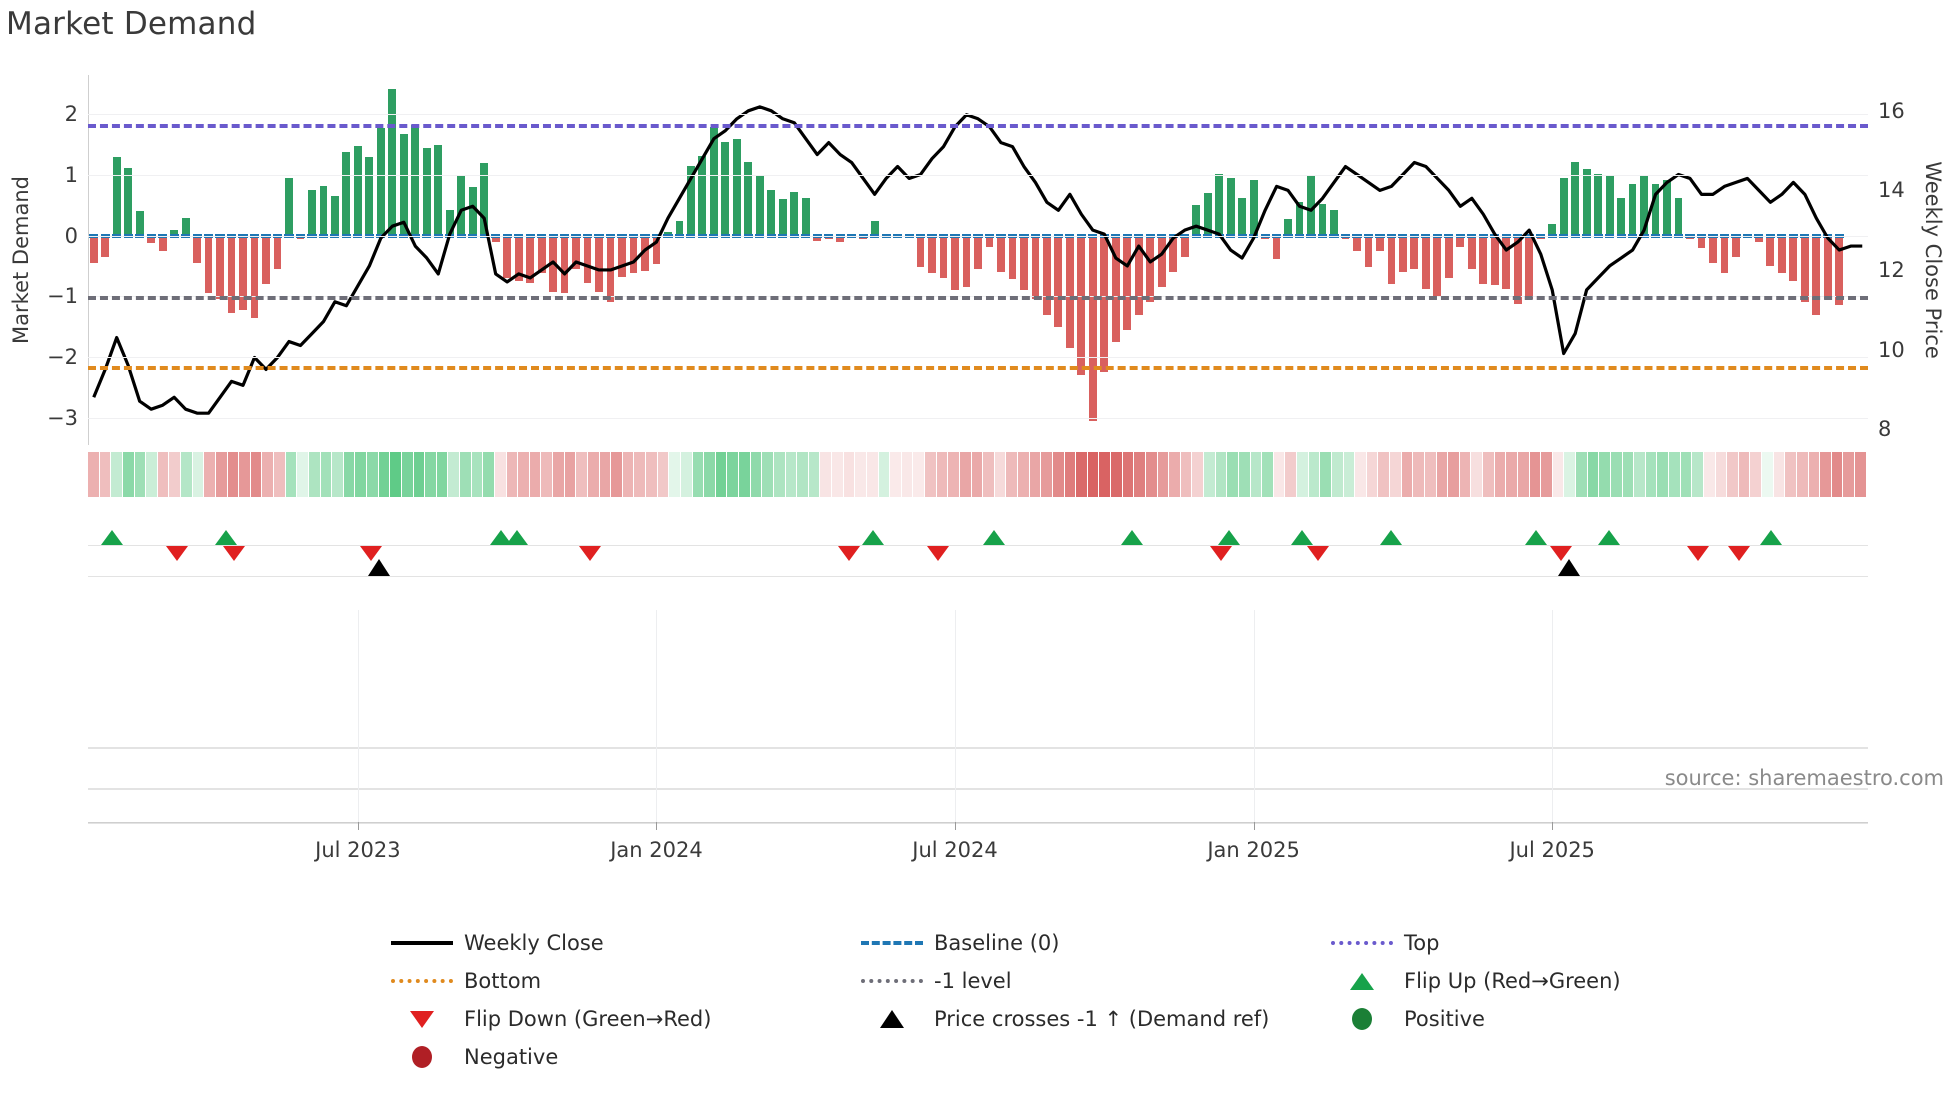 The image size is (1960, 1102). Describe the element at coordinates (973, 981) in the screenshot. I see `legend-label: -1 level` at that location.